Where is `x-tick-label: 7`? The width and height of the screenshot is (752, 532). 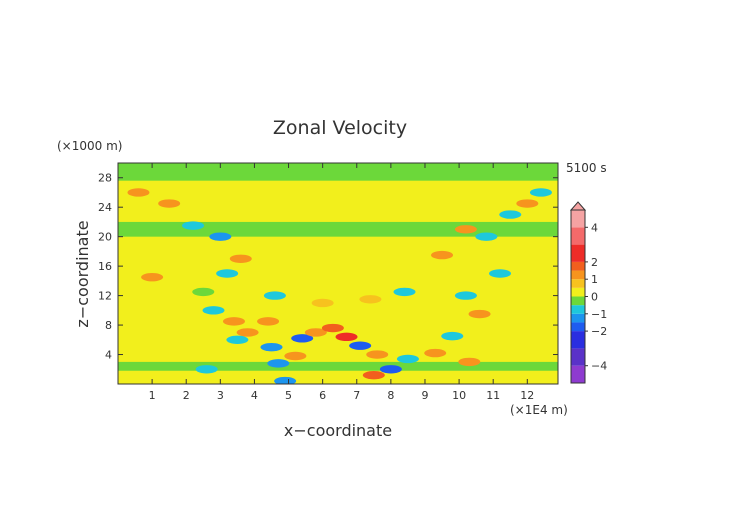 x-tick-label: 7 is located at coordinates (356, 395).